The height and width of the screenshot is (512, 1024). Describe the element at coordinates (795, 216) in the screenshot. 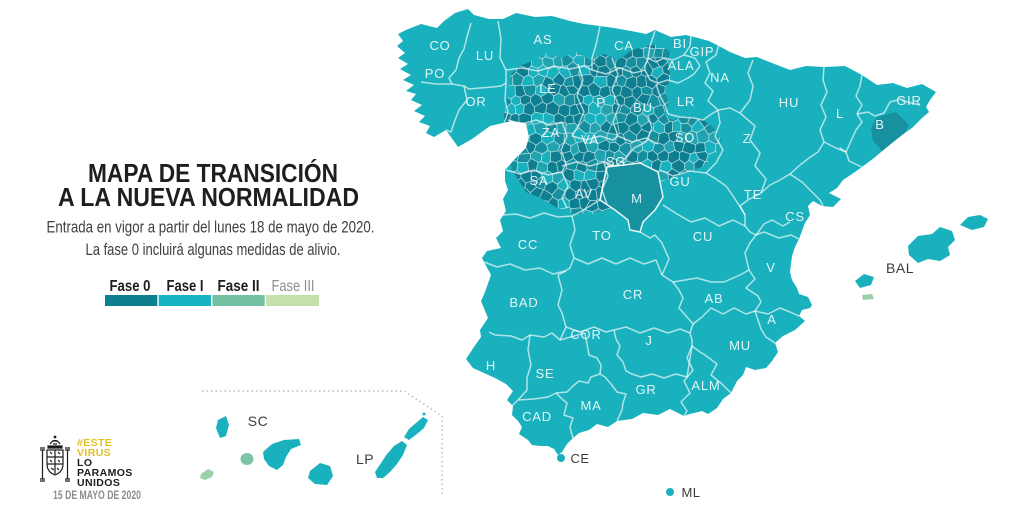

I see `svg-text: CS` at that location.